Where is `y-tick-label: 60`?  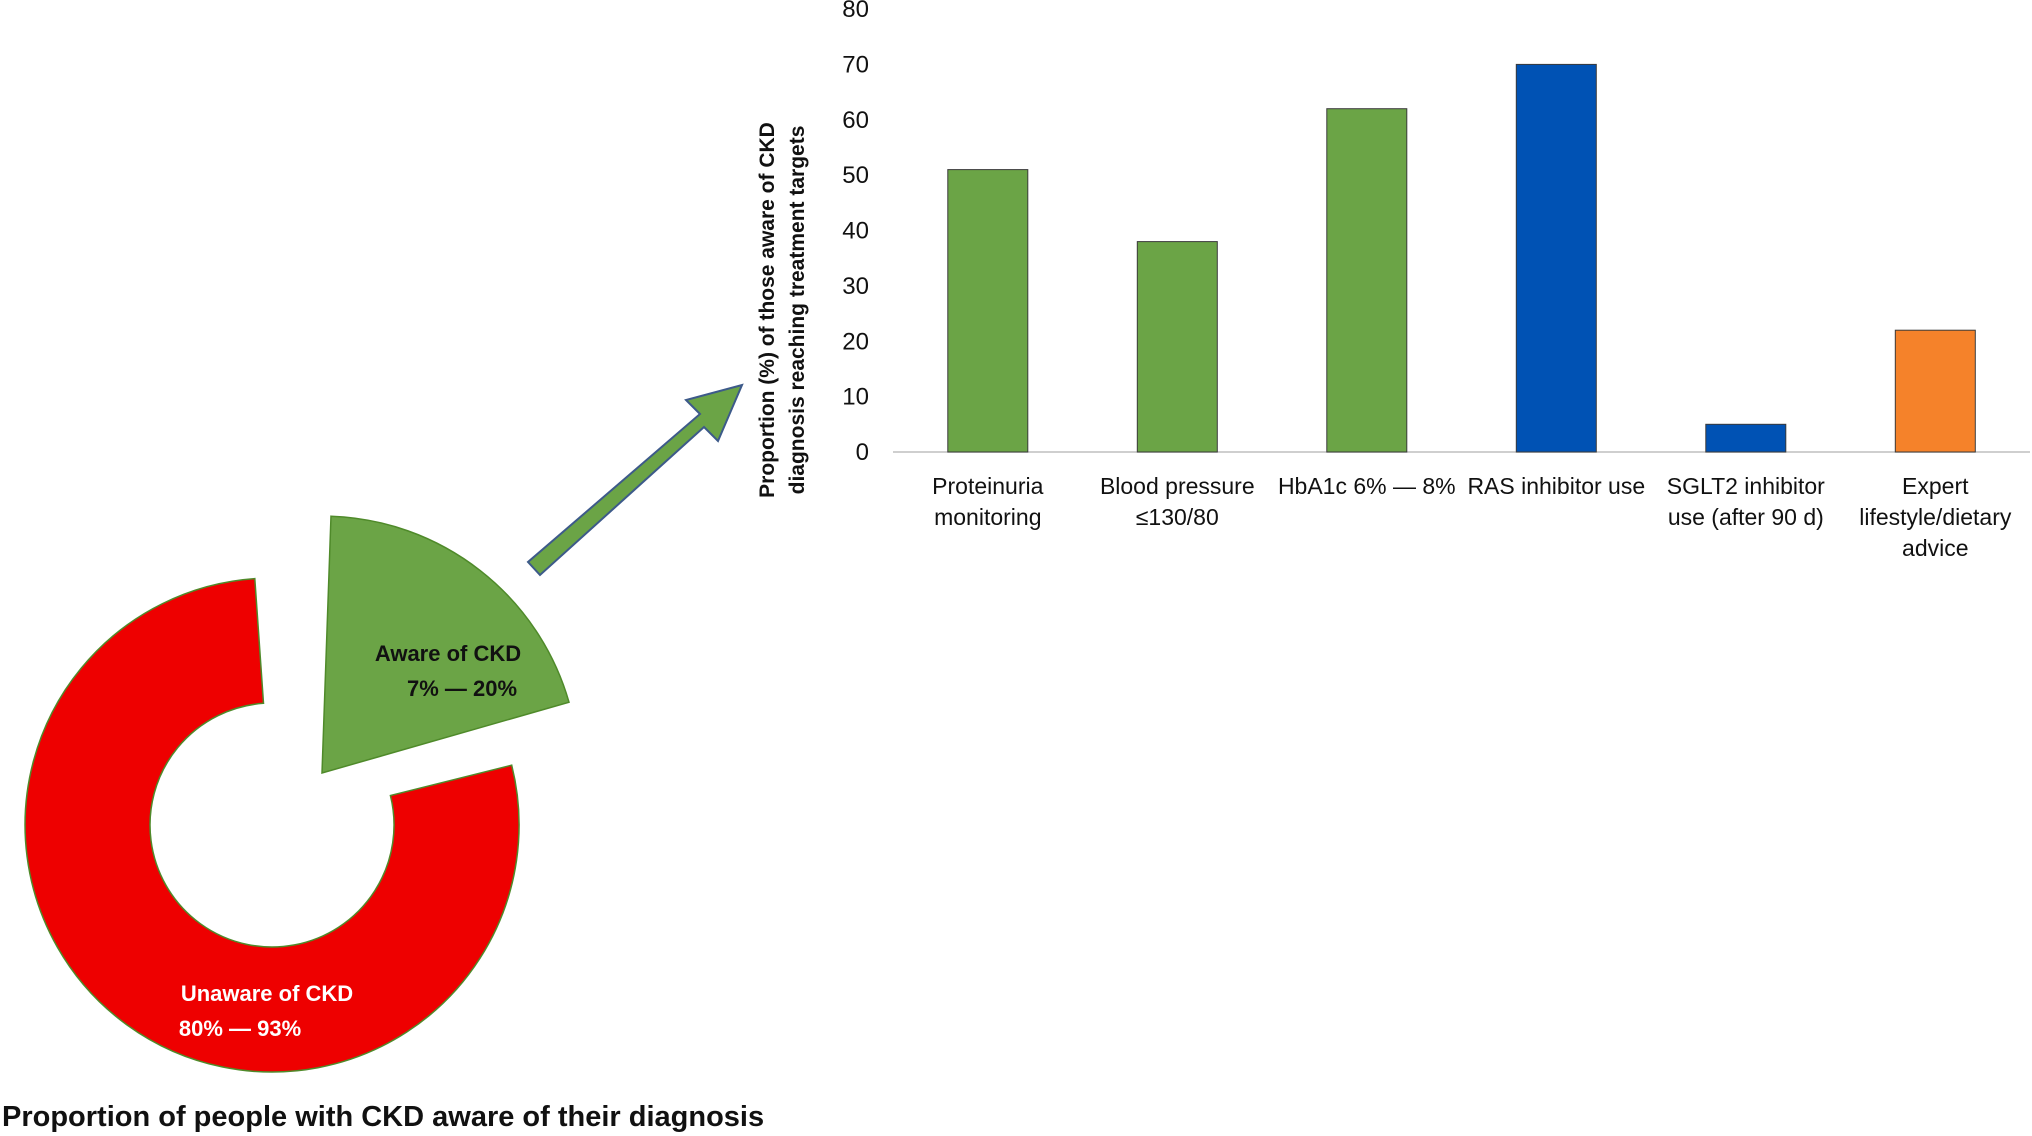 y-tick-label: 60 is located at coordinates (855, 120).